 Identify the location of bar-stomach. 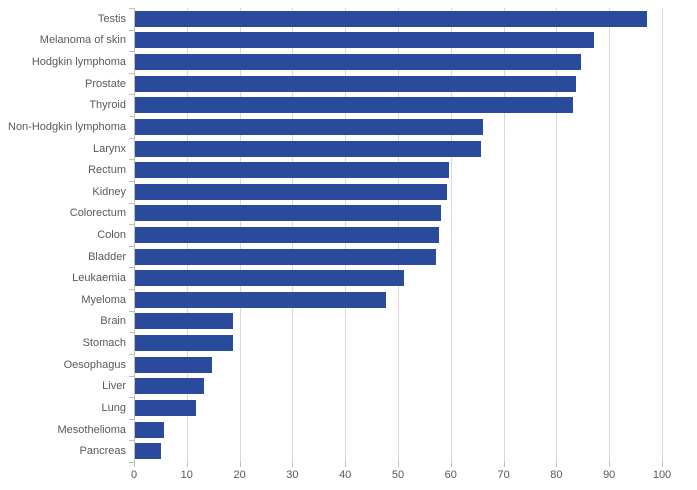
(184, 343).